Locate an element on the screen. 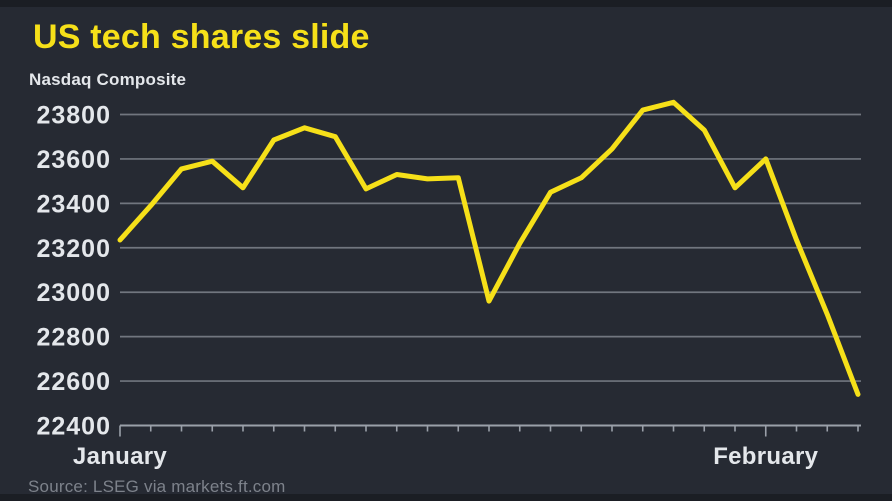 Image resolution: width=892 pixels, height=501 pixels. y-axis-tick-label: 23600 is located at coordinates (73, 160).